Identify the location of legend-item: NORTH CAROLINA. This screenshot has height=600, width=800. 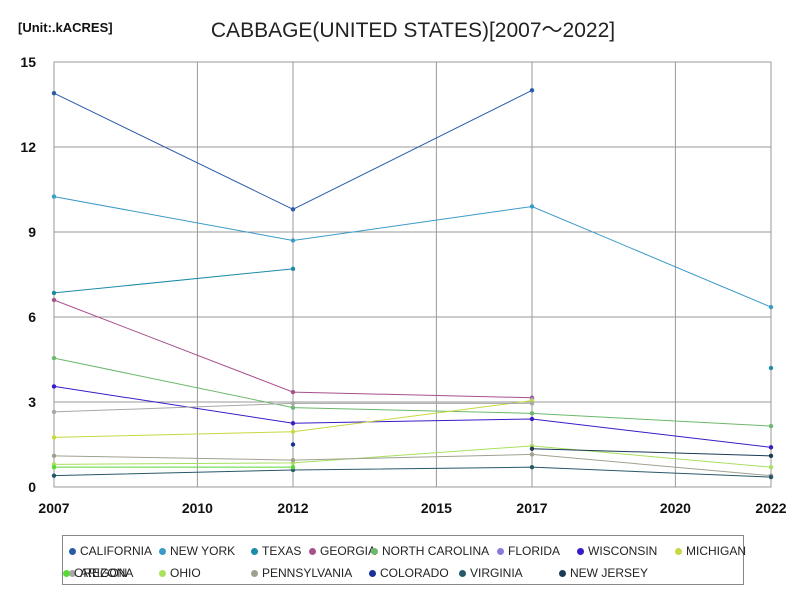
(430, 551).